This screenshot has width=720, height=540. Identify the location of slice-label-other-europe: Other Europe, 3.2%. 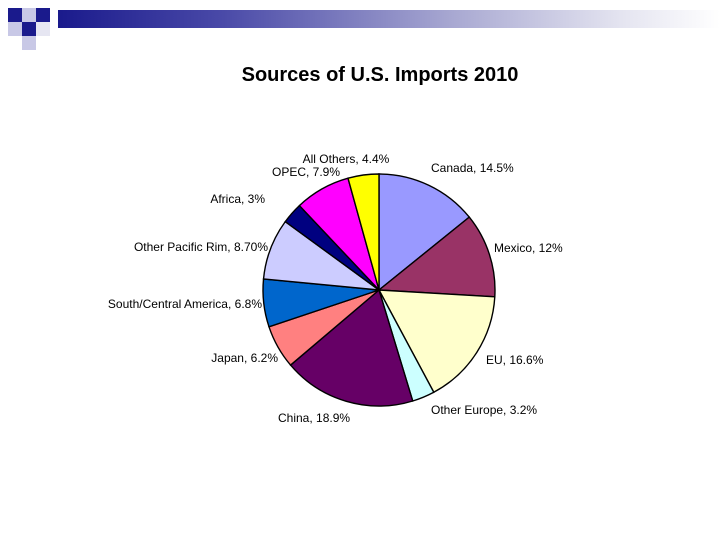
(484, 410).